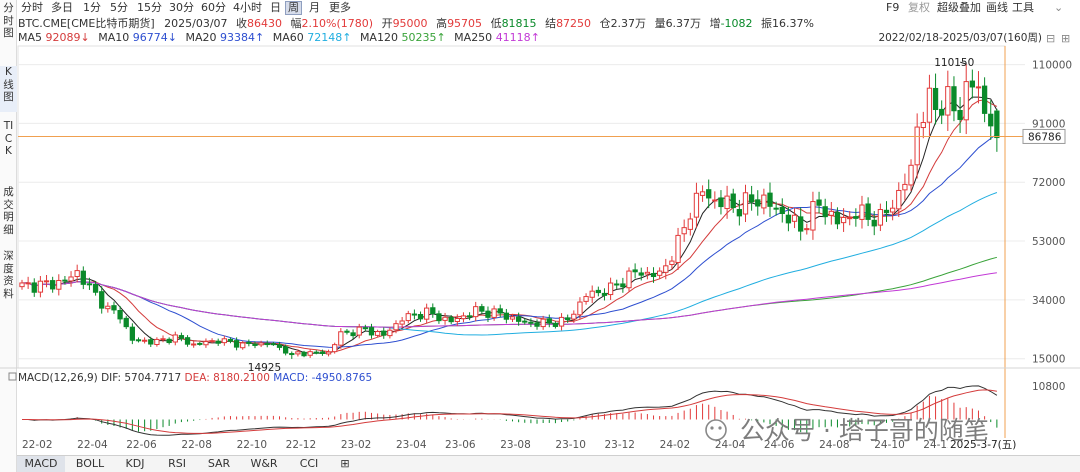 The image size is (1080, 472). Describe the element at coordinates (172, 37) in the screenshot. I see `ma10-arrow-icon: ↓` at that location.